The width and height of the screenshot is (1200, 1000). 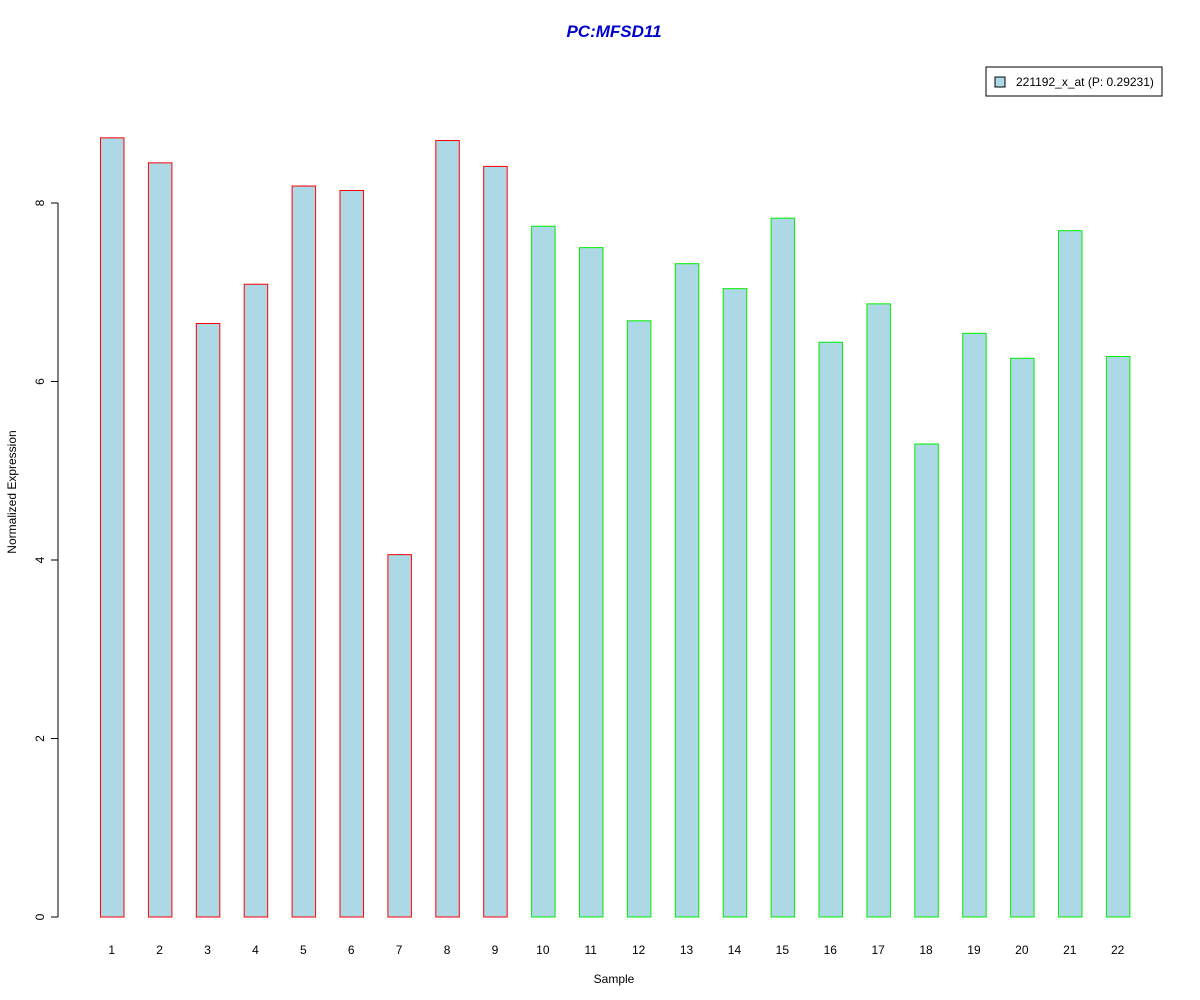 What do you see at coordinates (447, 950) in the screenshot?
I see `x-tick-label: 8` at bounding box center [447, 950].